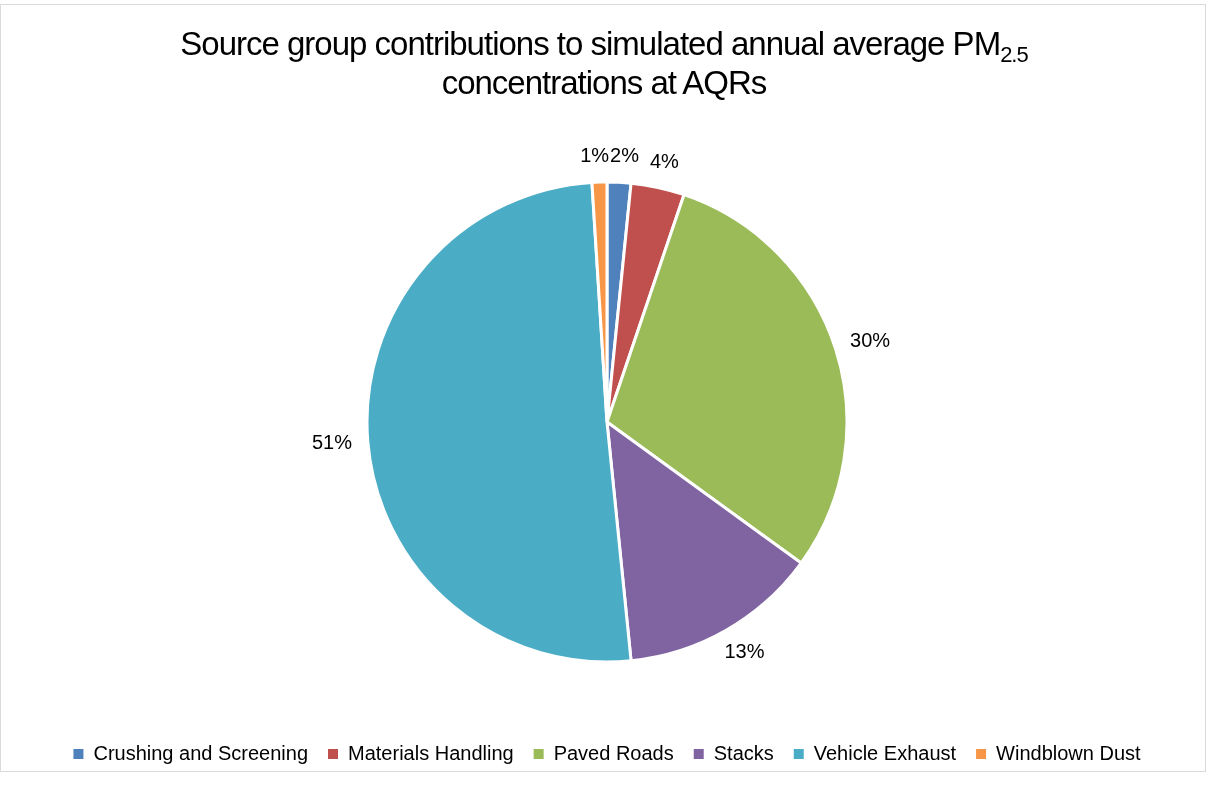 The image size is (1208, 789). I want to click on data-label: 13%, so click(744, 651).